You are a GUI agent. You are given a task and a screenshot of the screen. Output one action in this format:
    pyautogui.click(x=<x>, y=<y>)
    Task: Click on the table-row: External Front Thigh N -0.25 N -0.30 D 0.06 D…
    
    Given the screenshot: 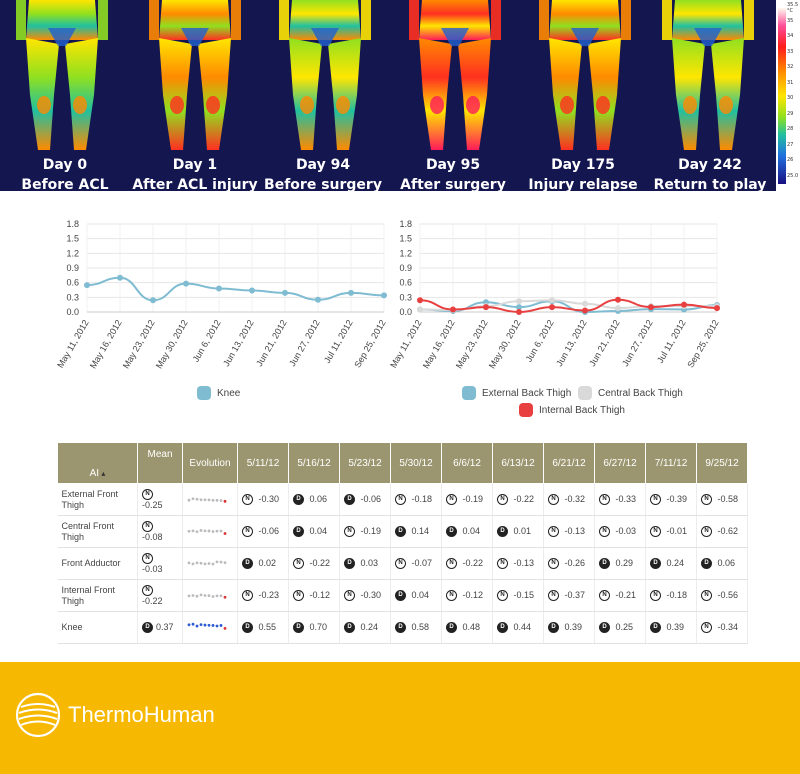 What is the action you would take?
    pyautogui.click(x=402, y=499)
    